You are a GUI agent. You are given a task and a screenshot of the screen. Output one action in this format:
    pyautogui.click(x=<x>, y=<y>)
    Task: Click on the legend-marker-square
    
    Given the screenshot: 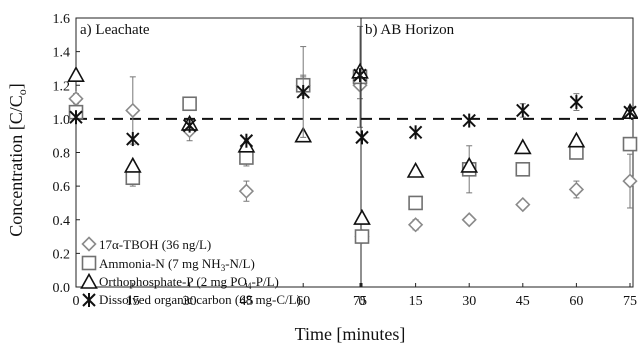 What is the action you would take?
    pyautogui.click(x=89, y=263)
    